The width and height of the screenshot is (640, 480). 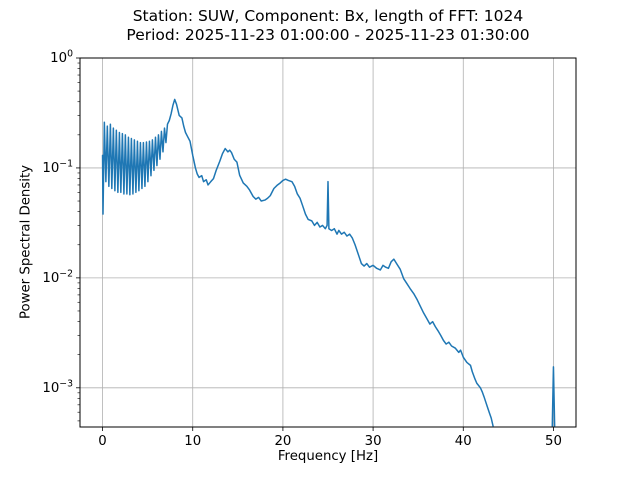 What do you see at coordinates (553, 396) in the screenshot?
I see `psd-data-line` at bounding box center [553, 396].